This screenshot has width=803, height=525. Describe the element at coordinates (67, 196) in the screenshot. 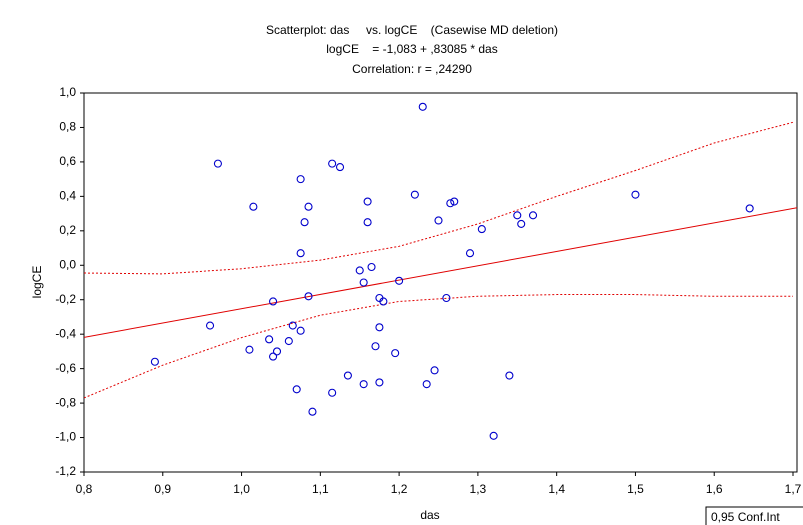

I see `y-tick-label: 0,4` at that location.